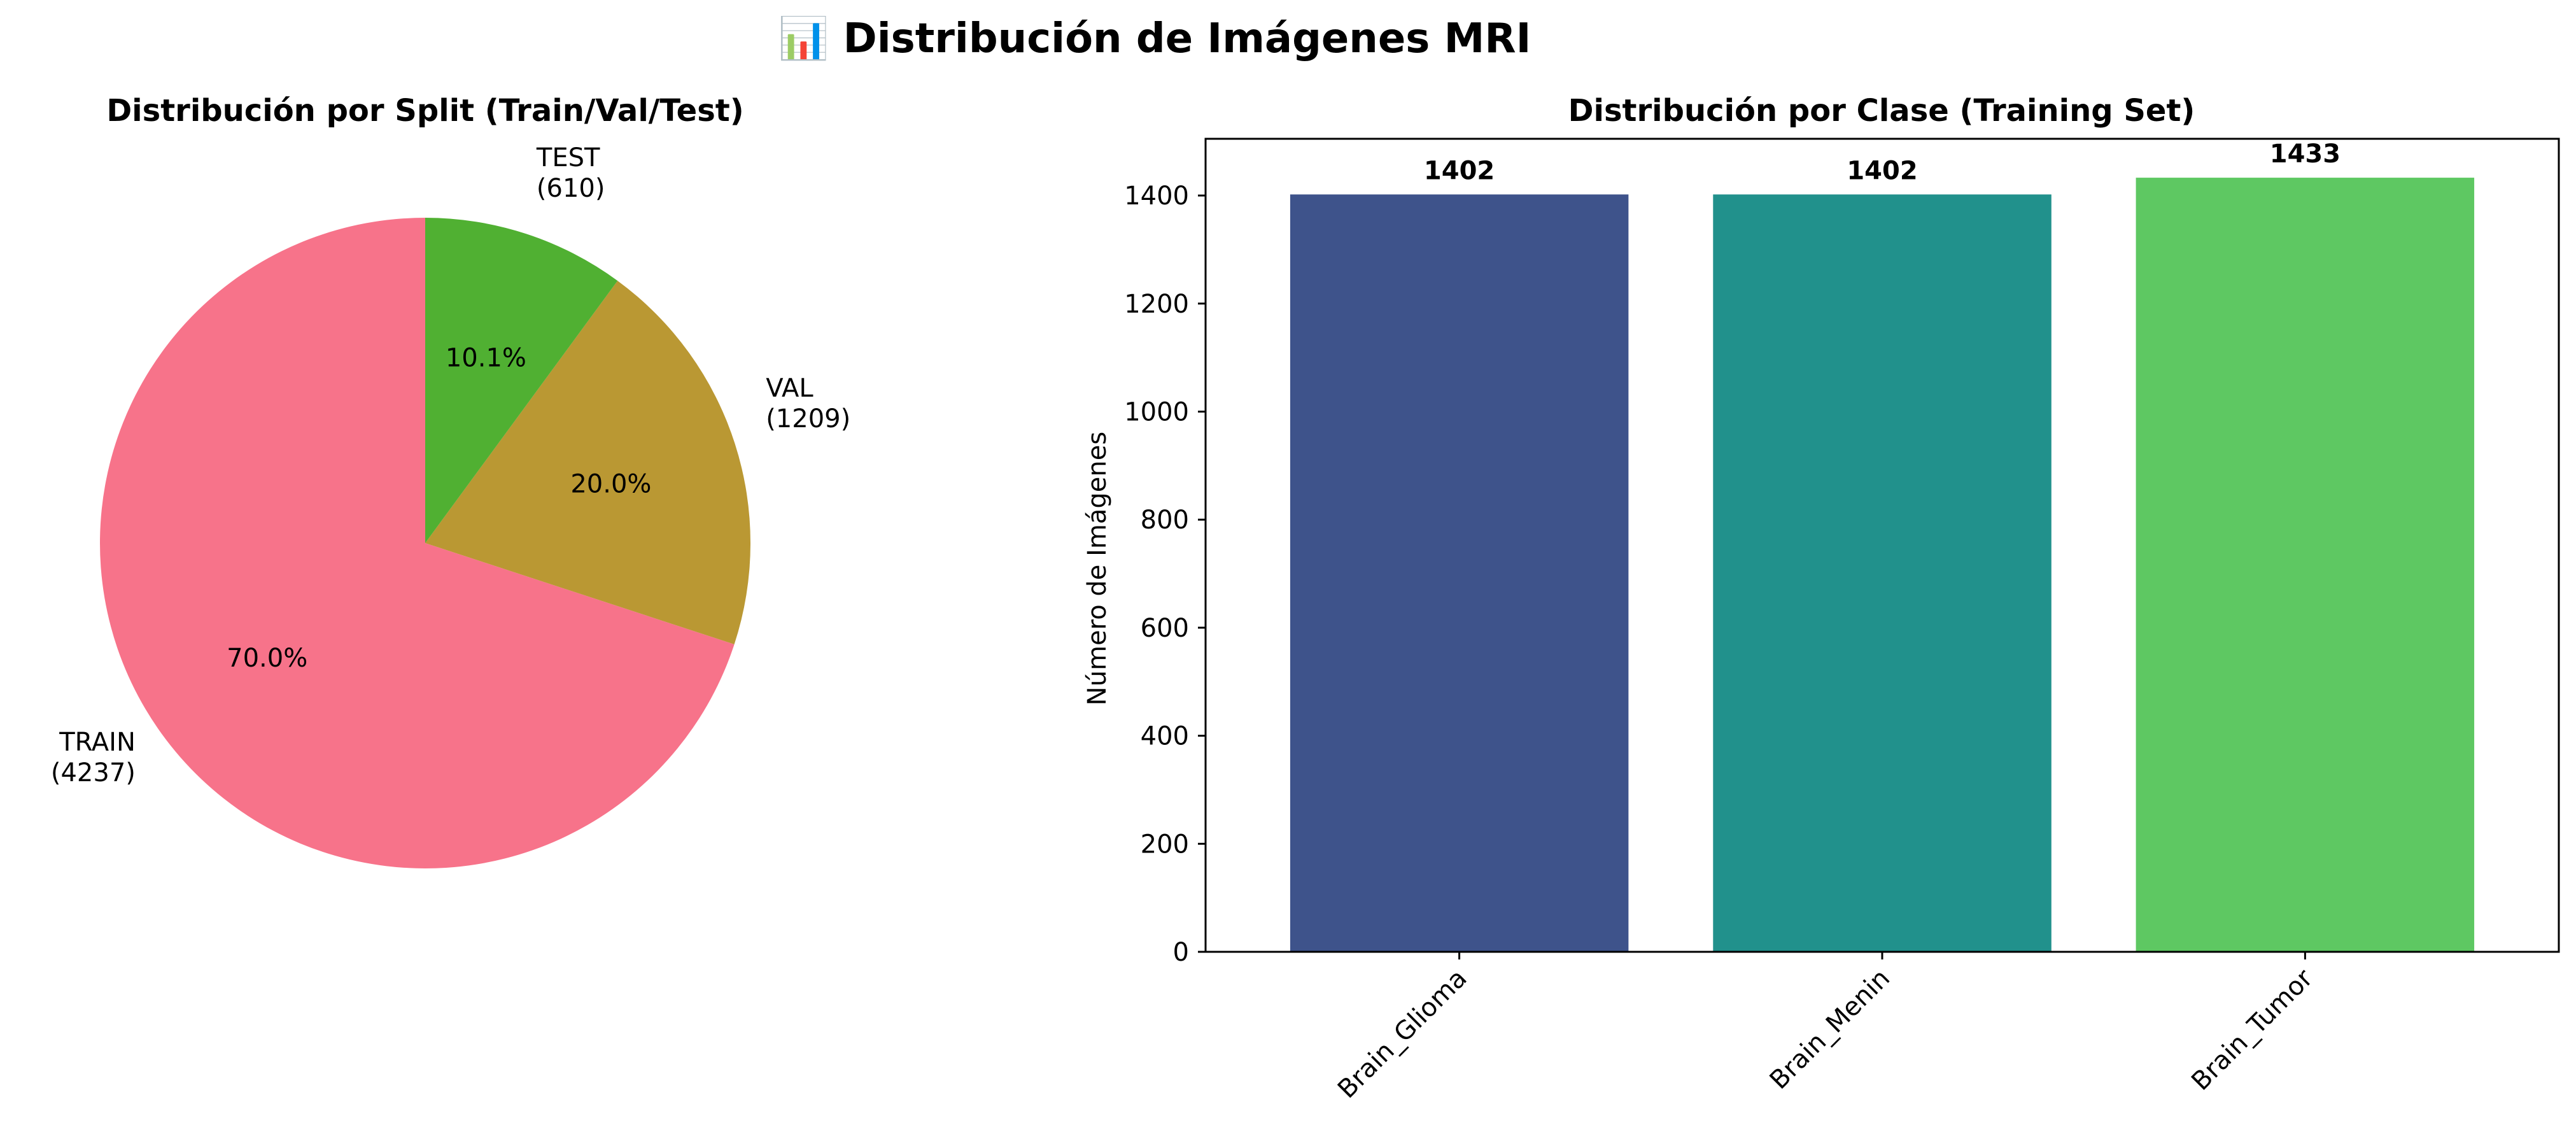  I want to click on x-tick-label: Brain_Glioma, so click(1403, 1034).